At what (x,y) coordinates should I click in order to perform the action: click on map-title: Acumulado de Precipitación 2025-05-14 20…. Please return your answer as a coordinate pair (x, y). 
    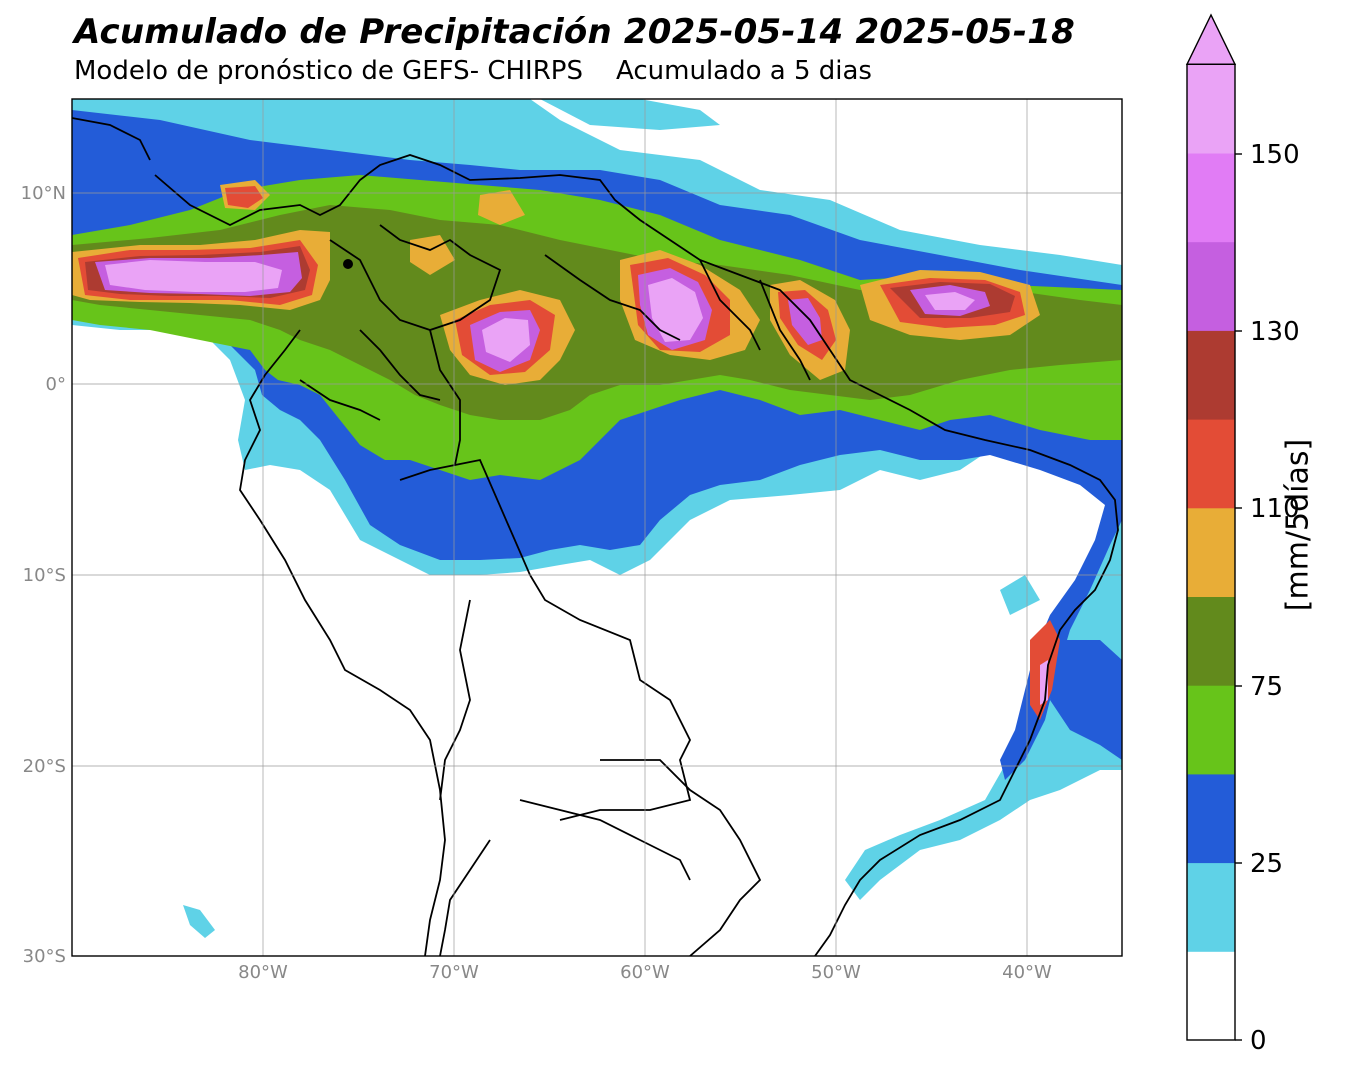
    Looking at the image, I should click on (574, 32).